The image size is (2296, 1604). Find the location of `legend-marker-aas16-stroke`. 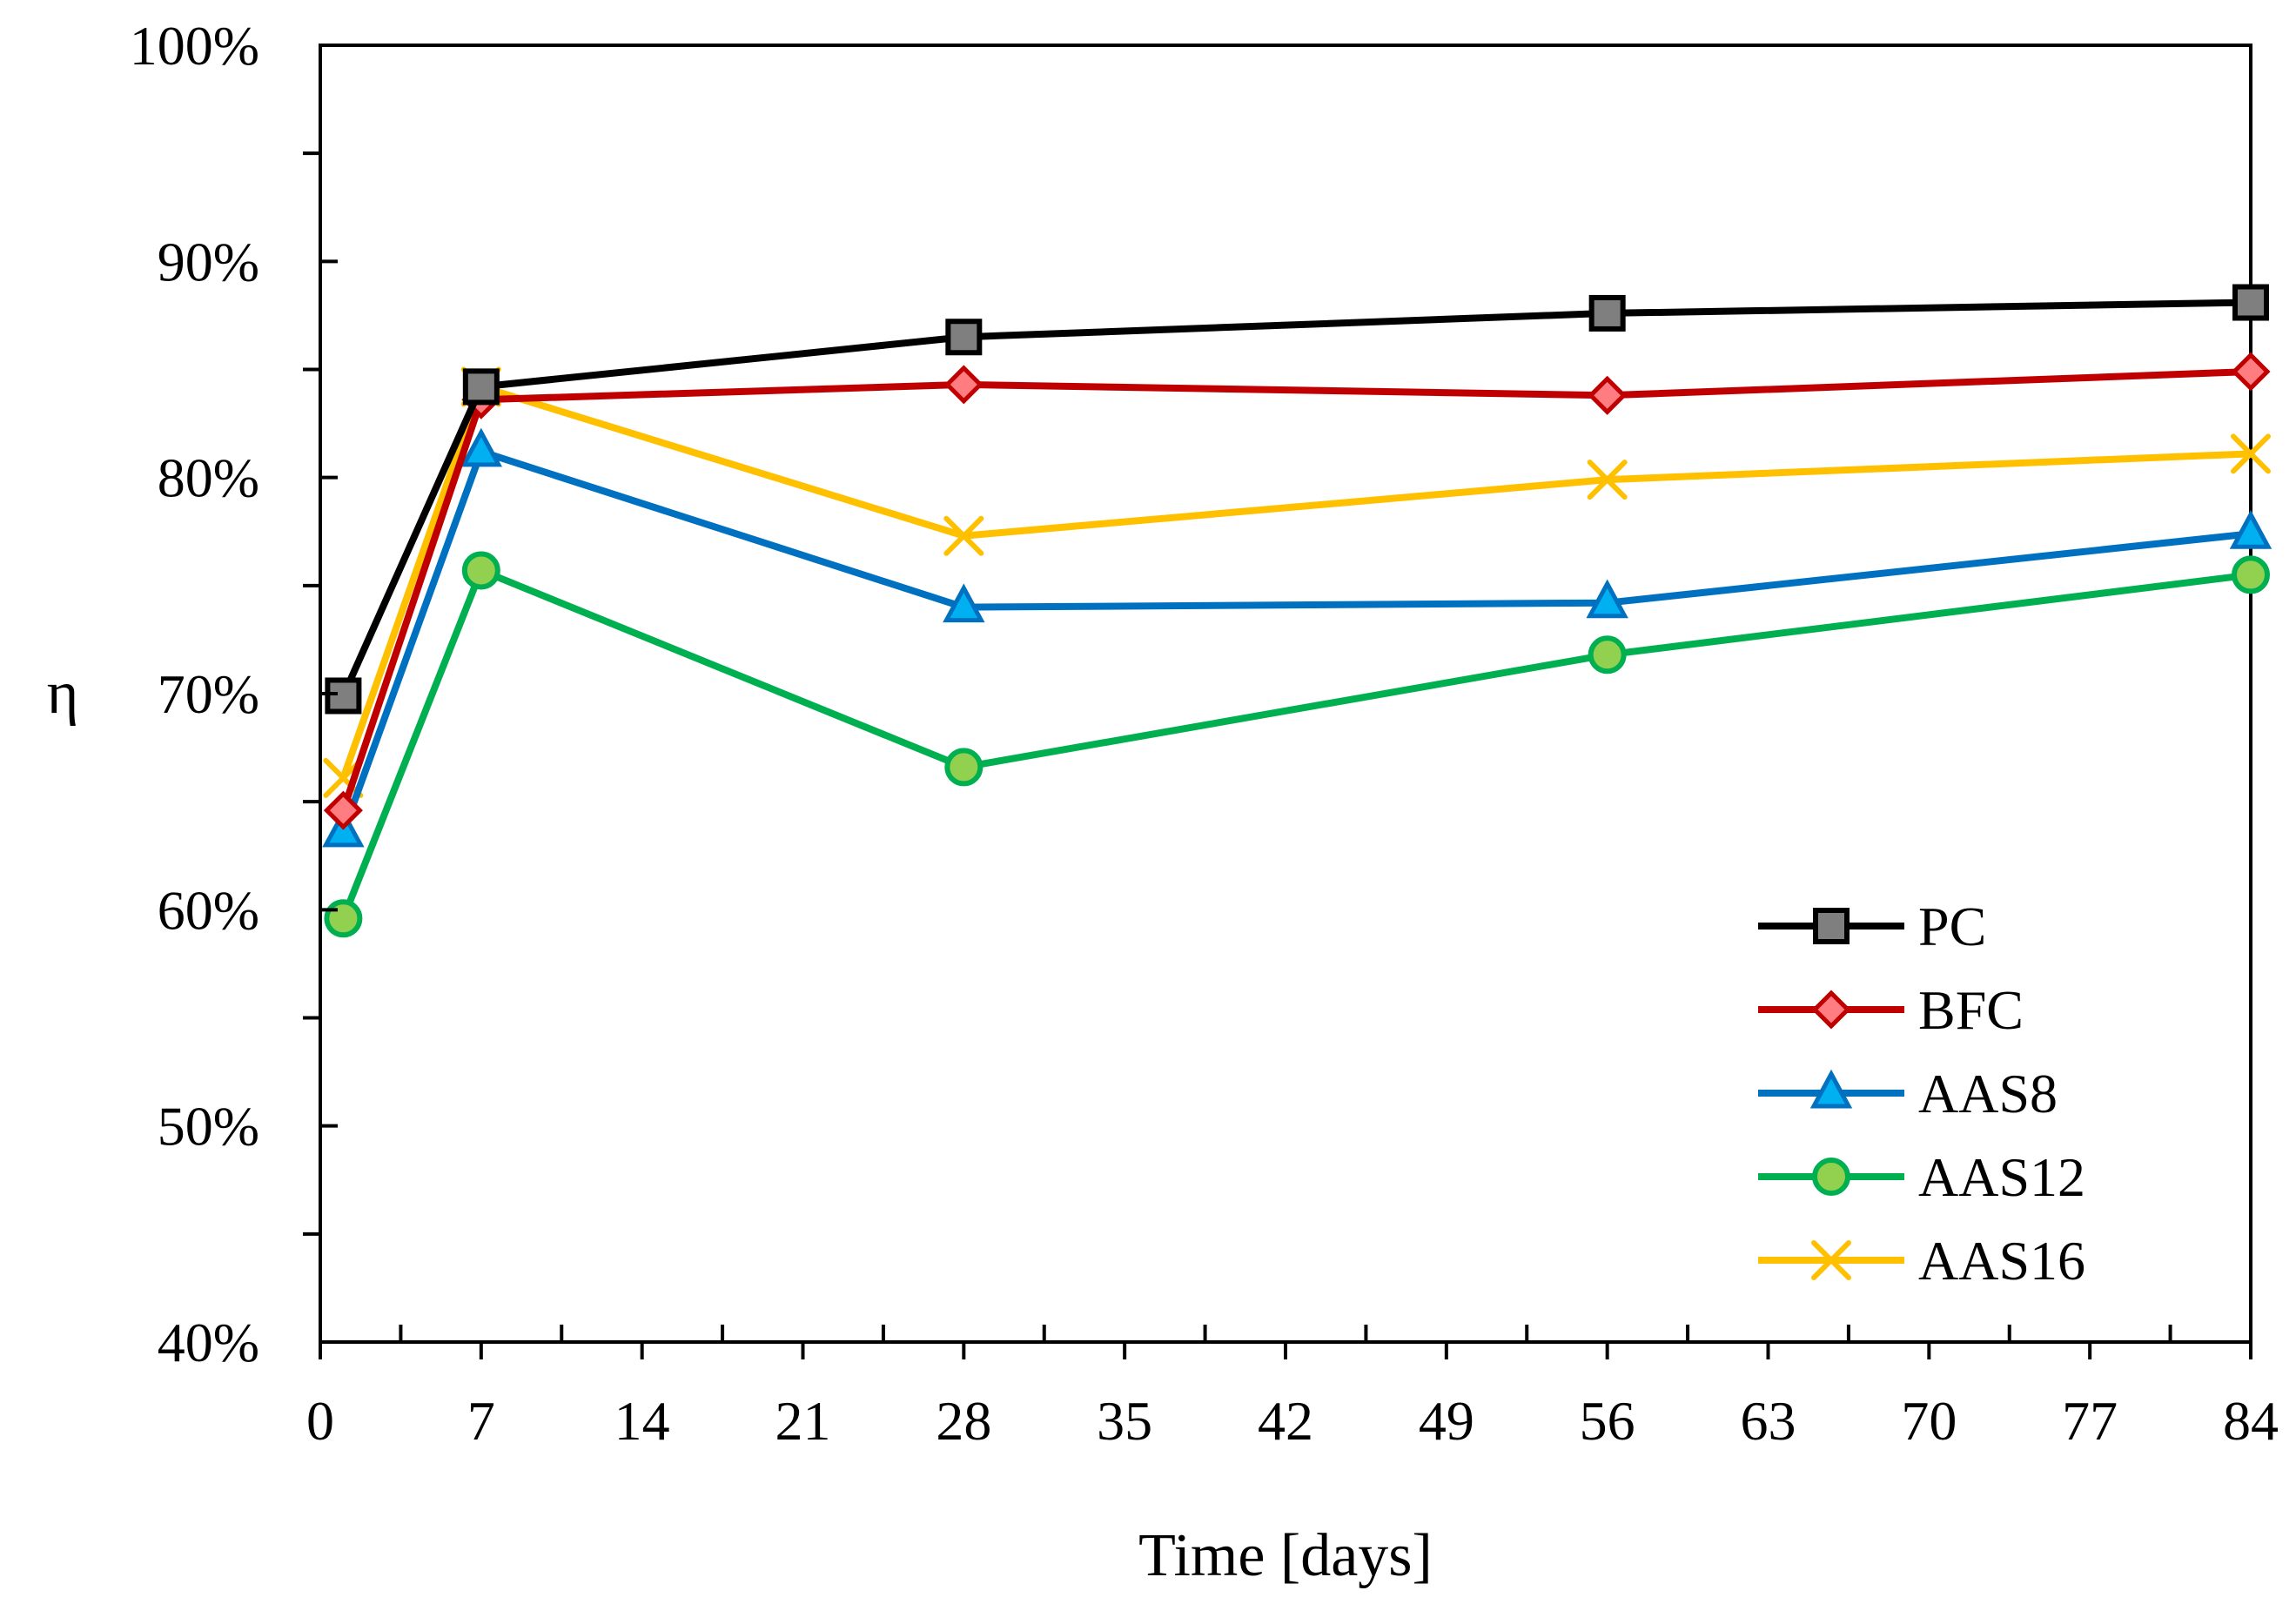

legend-marker-aas16-stroke is located at coordinates (1831, 1260).